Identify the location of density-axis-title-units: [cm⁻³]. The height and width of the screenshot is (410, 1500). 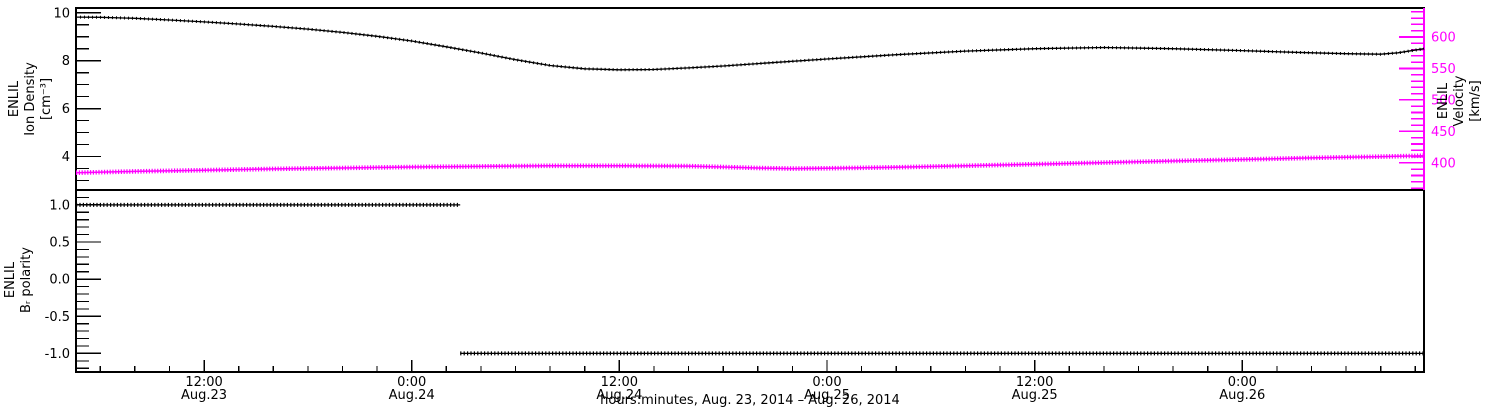
(46, 99).